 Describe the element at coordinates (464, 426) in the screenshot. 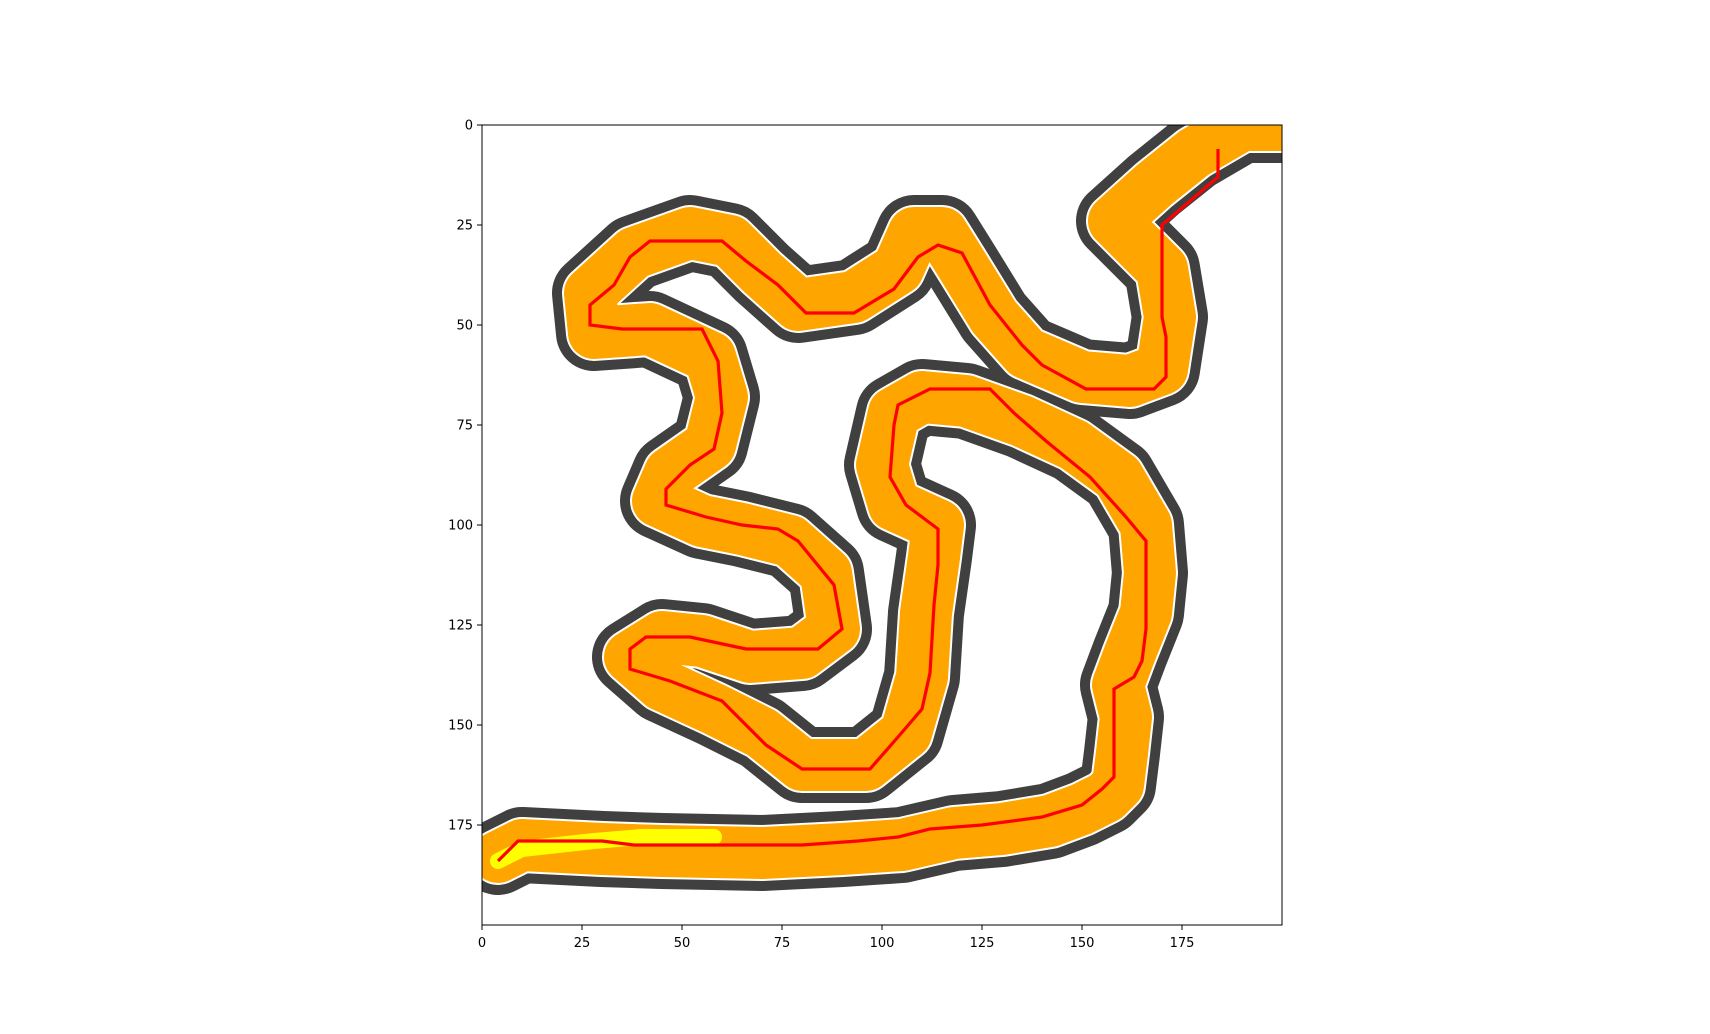

I see `y-tick-label: 75` at that location.